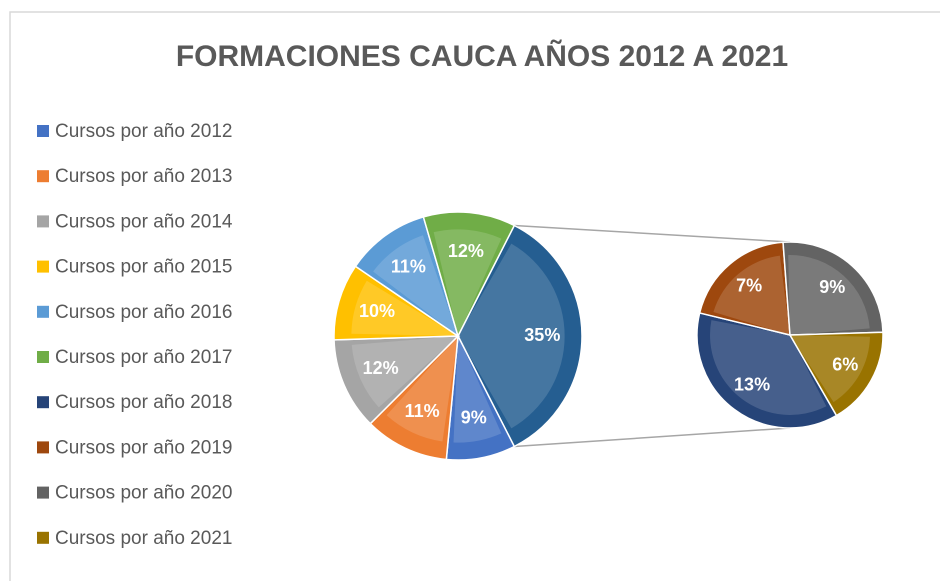 This screenshot has width=940, height=581. What do you see at coordinates (482, 56) in the screenshot?
I see `chart-title: FORMACIONES CAUCA AÑOS 2012 A 2021` at bounding box center [482, 56].